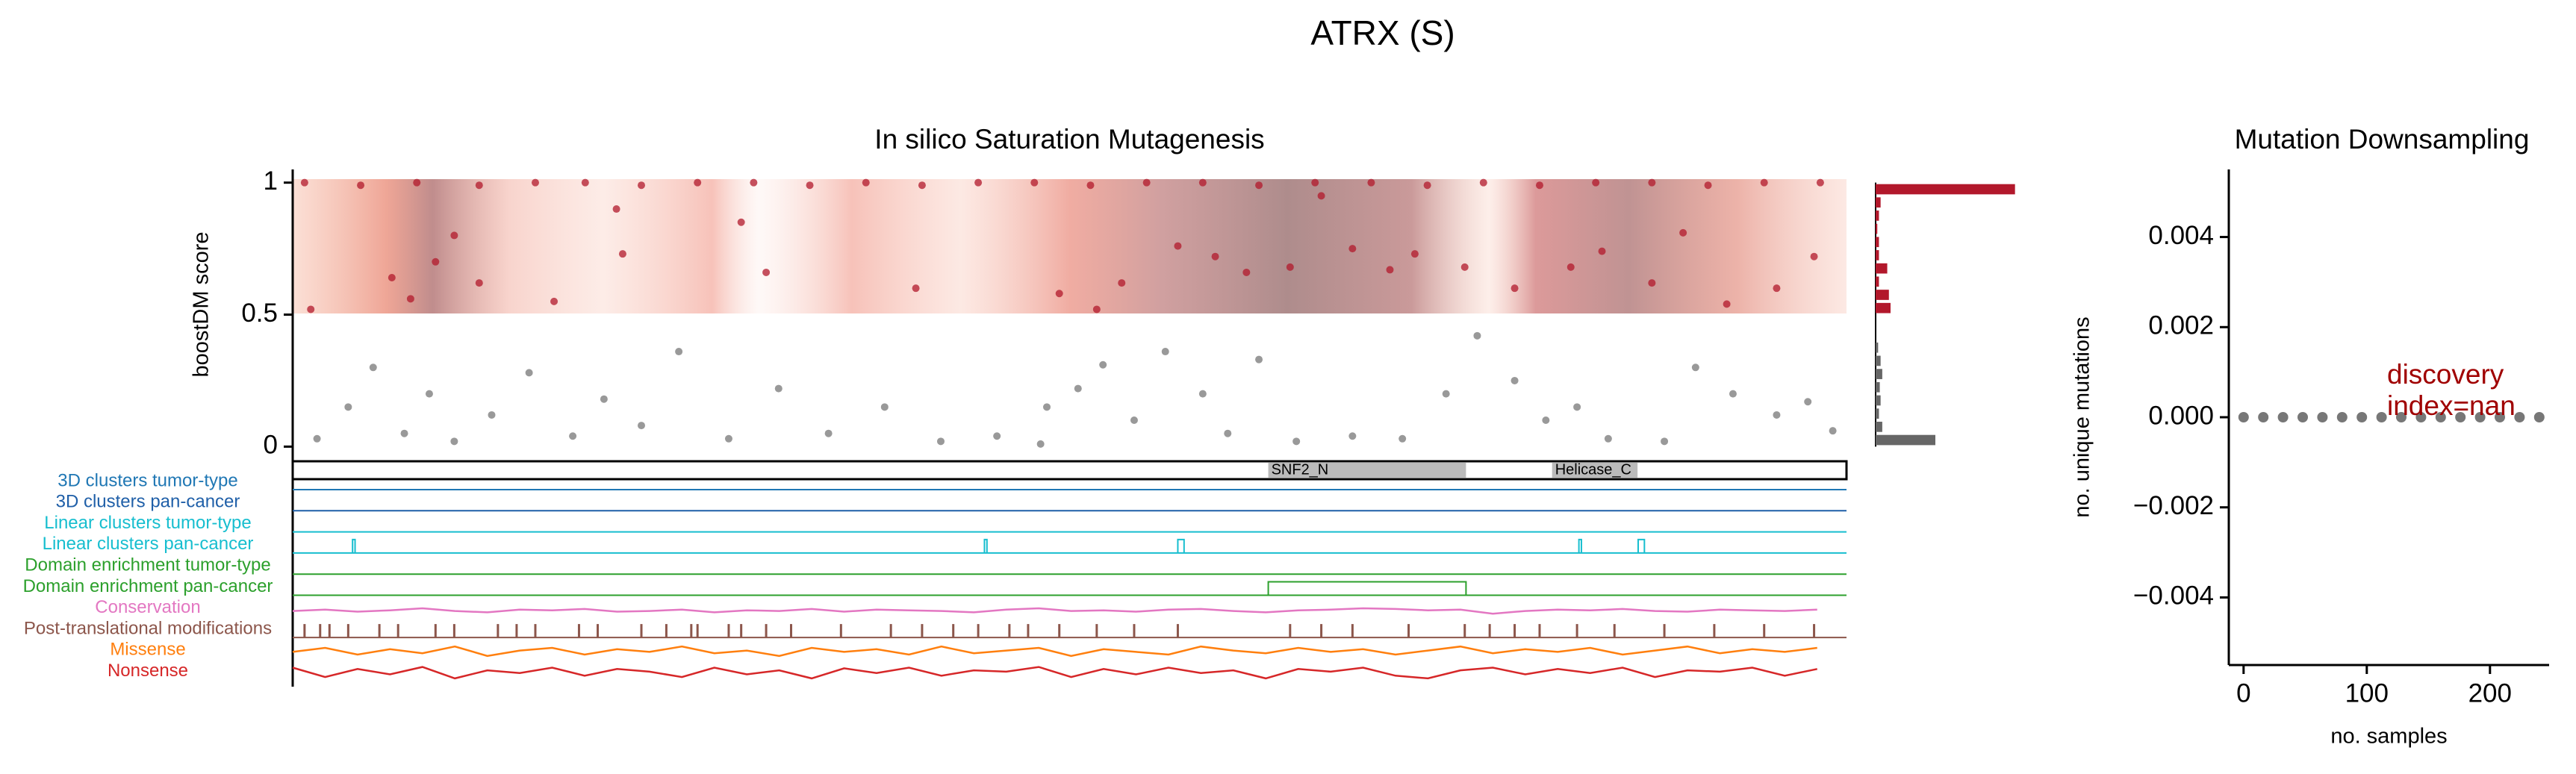 This screenshot has width=2576, height=774. I want to click on figure-title: ATRX (S), so click(1382, 32).